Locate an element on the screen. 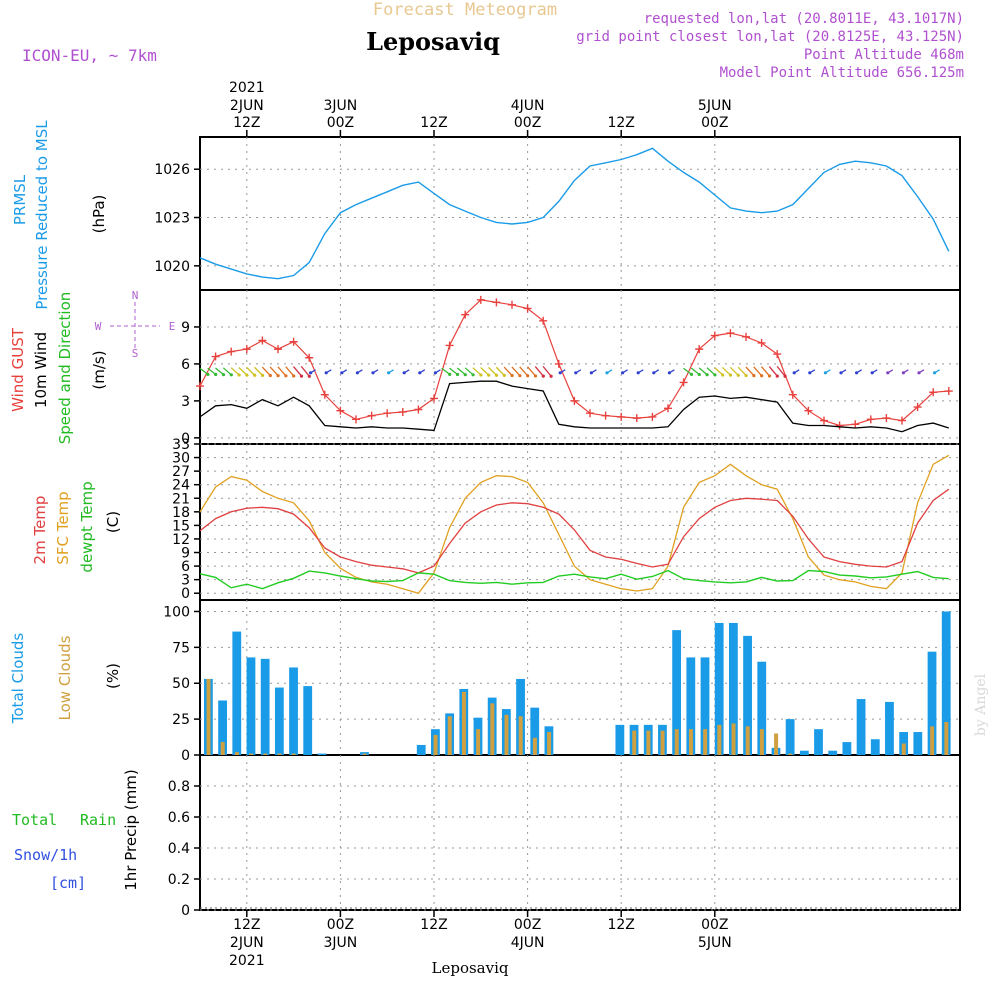  ytick-label-precip-0.4: 0.4 is located at coordinates (179, 849).